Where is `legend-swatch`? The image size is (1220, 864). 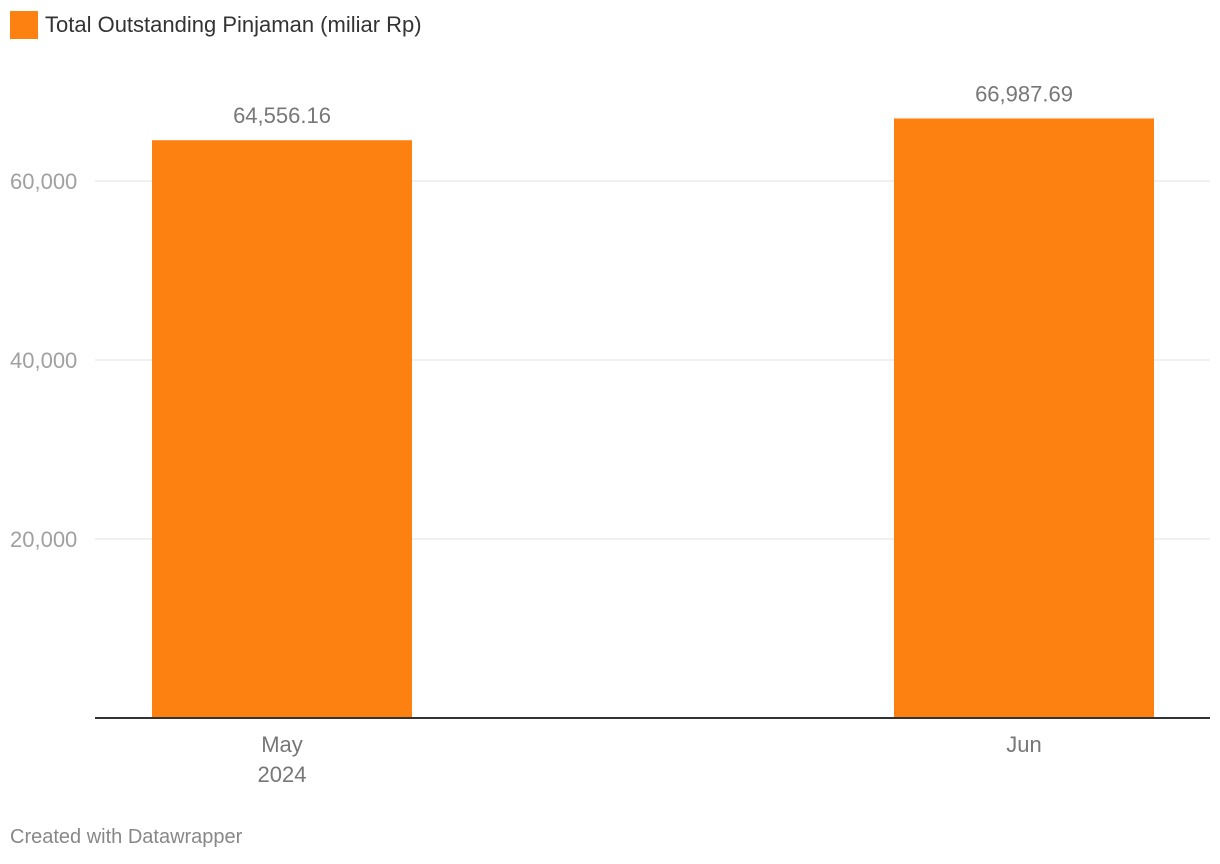
legend-swatch is located at coordinates (24, 25).